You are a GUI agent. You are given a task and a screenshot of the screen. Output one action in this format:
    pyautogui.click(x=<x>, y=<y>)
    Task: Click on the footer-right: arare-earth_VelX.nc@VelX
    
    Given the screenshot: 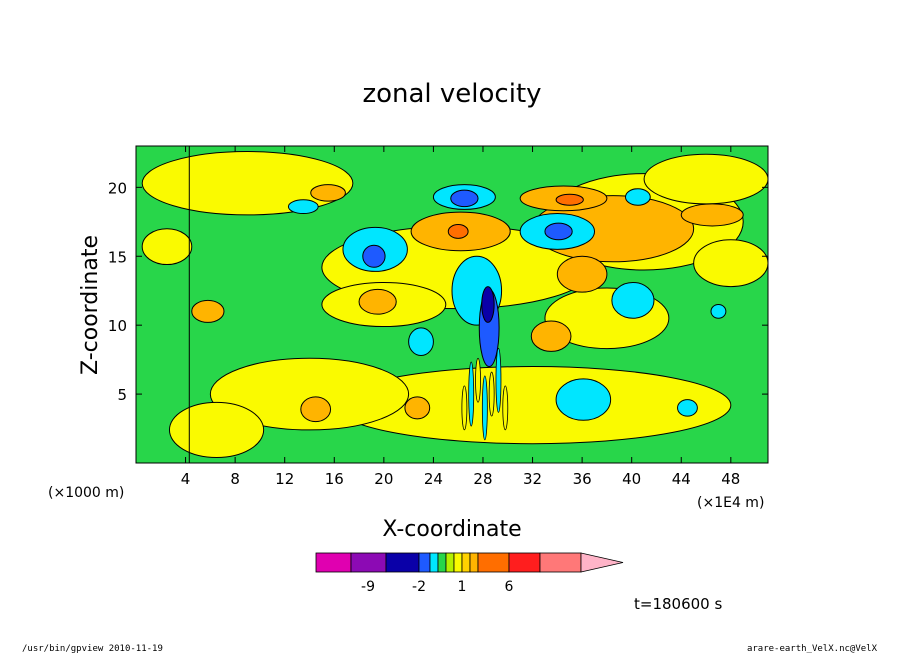 What is the action you would take?
    pyautogui.click(x=812, y=649)
    